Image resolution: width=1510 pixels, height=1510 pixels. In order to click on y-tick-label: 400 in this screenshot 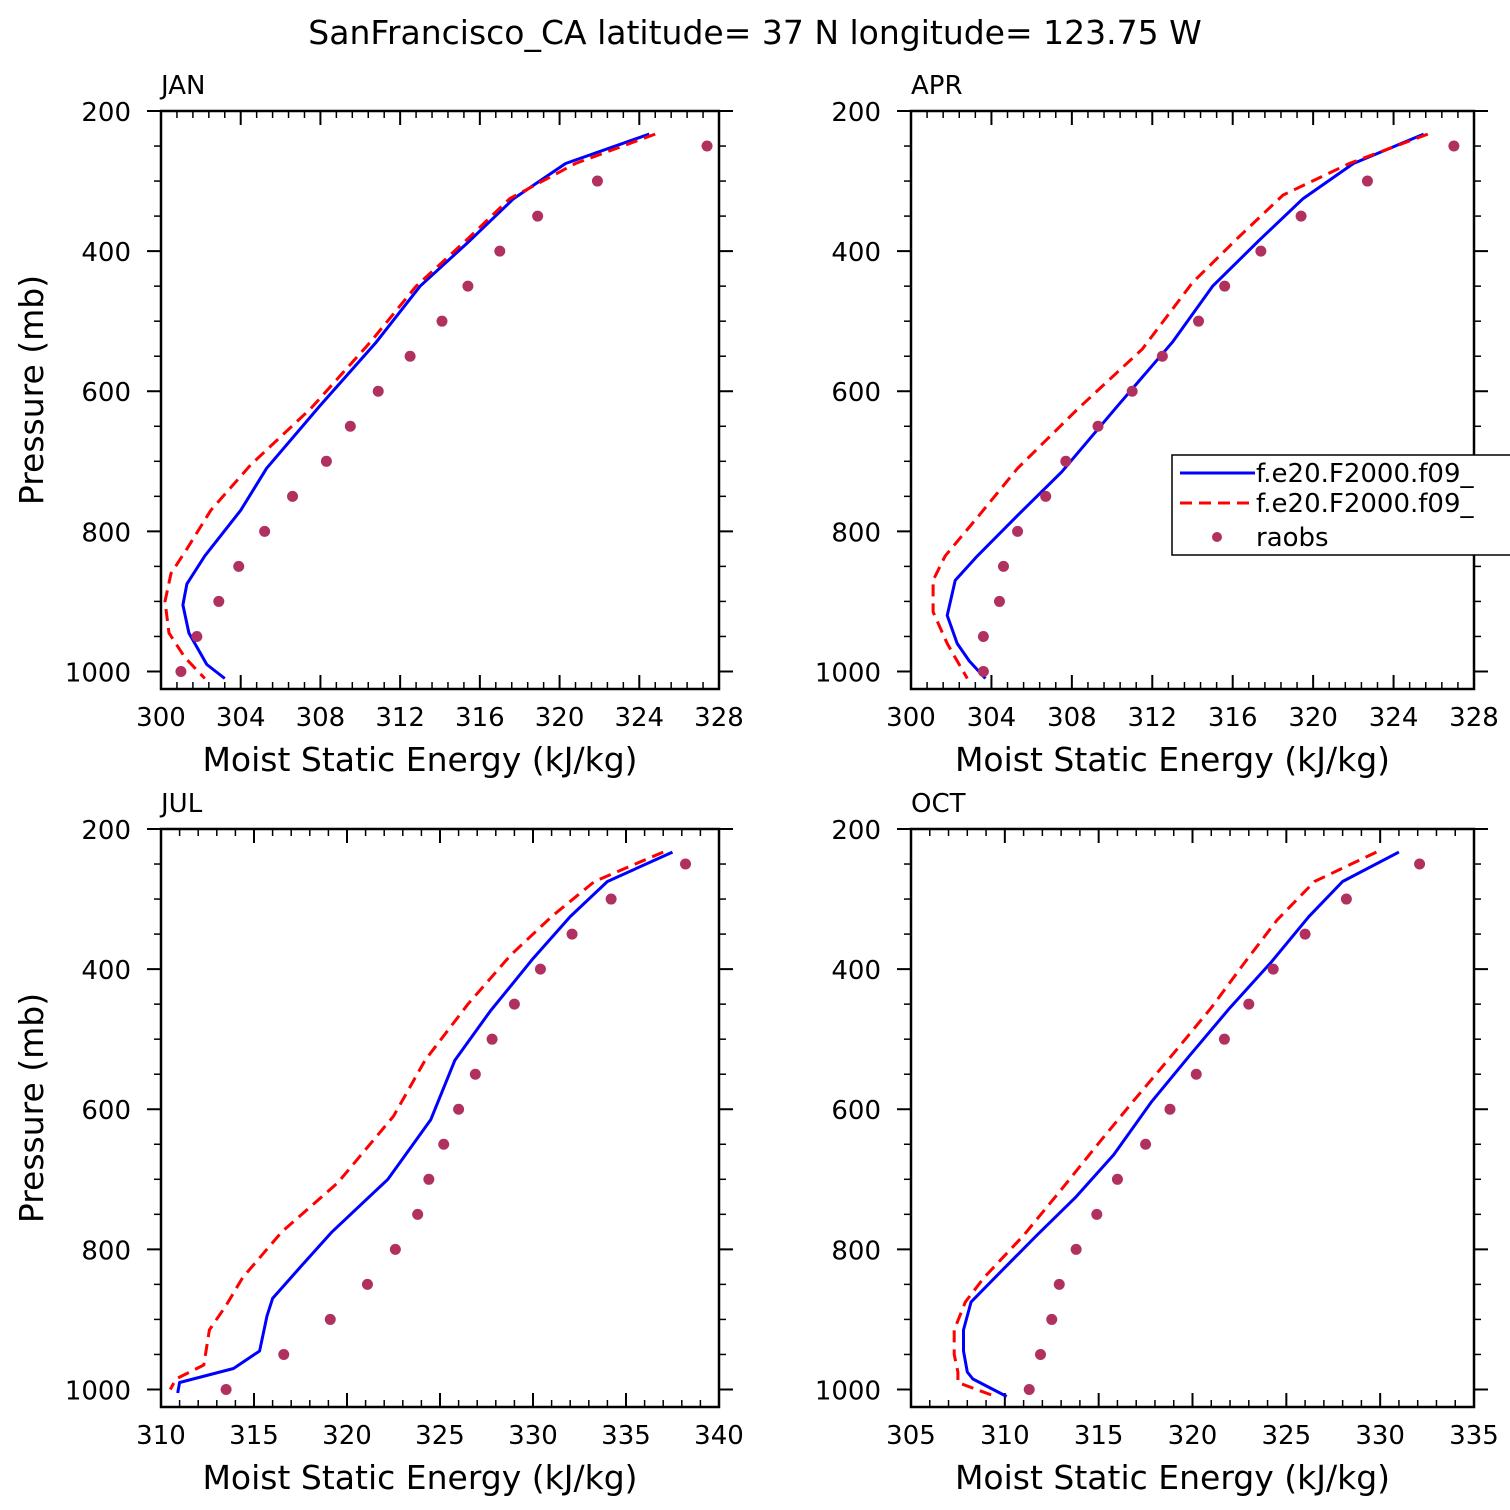, I will do `click(856, 971)`.